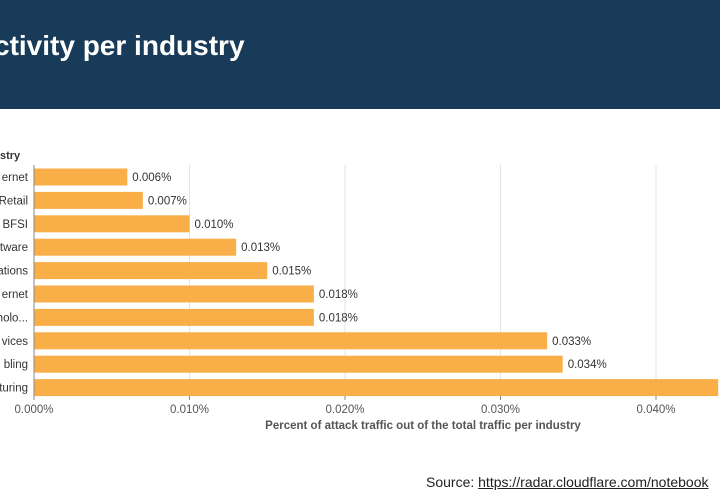 The height and width of the screenshot is (500, 720). I want to click on category-label: ations, so click(14, 272).